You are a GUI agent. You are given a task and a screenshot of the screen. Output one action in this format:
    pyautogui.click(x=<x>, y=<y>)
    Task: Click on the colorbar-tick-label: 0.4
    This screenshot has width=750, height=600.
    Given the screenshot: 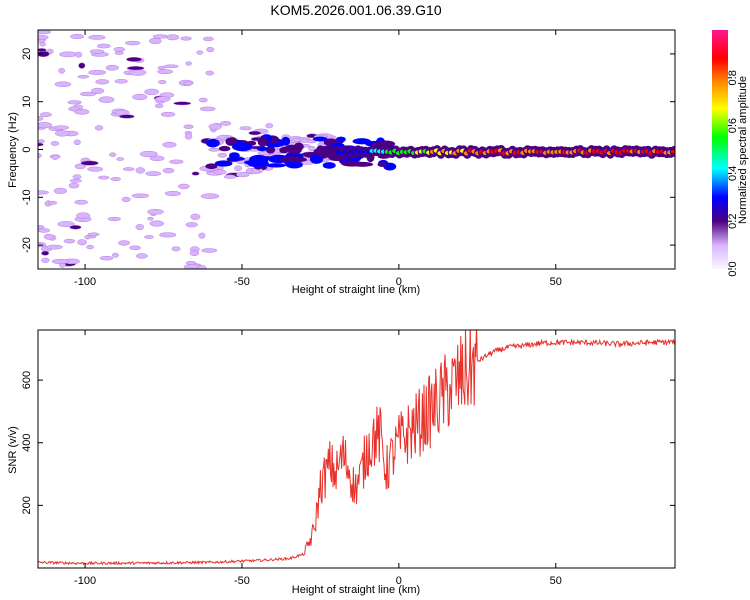 What is the action you would take?
    pyautogui.click(x=733, y=173)
    